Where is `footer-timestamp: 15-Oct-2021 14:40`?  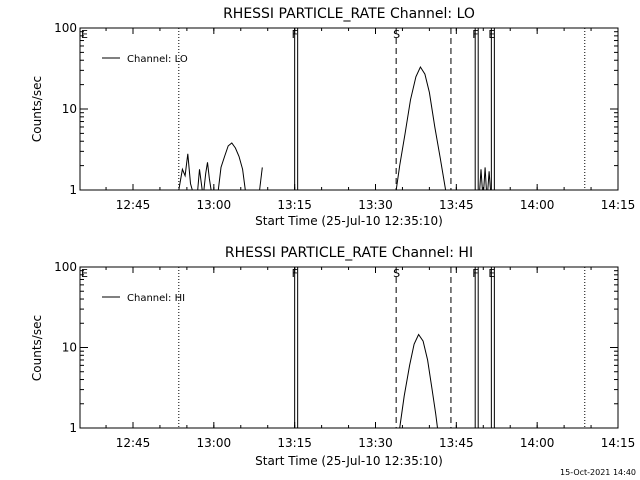
footer-timestamp: 15-Oct-2021 14:40 is located at coordinates (598, 472).